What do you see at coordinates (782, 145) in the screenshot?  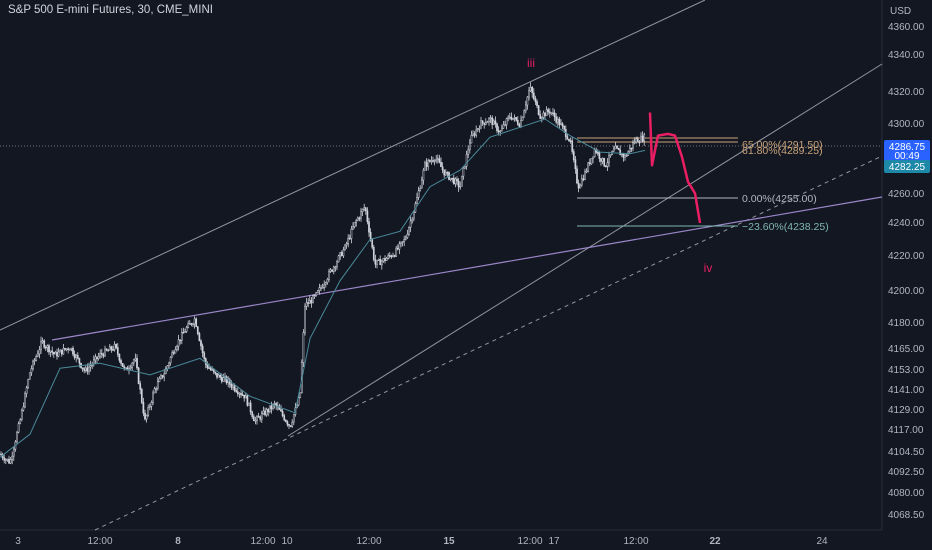 I see `fib-level-label: 65.00%(4291.50)` at bounding box center [782, 145].